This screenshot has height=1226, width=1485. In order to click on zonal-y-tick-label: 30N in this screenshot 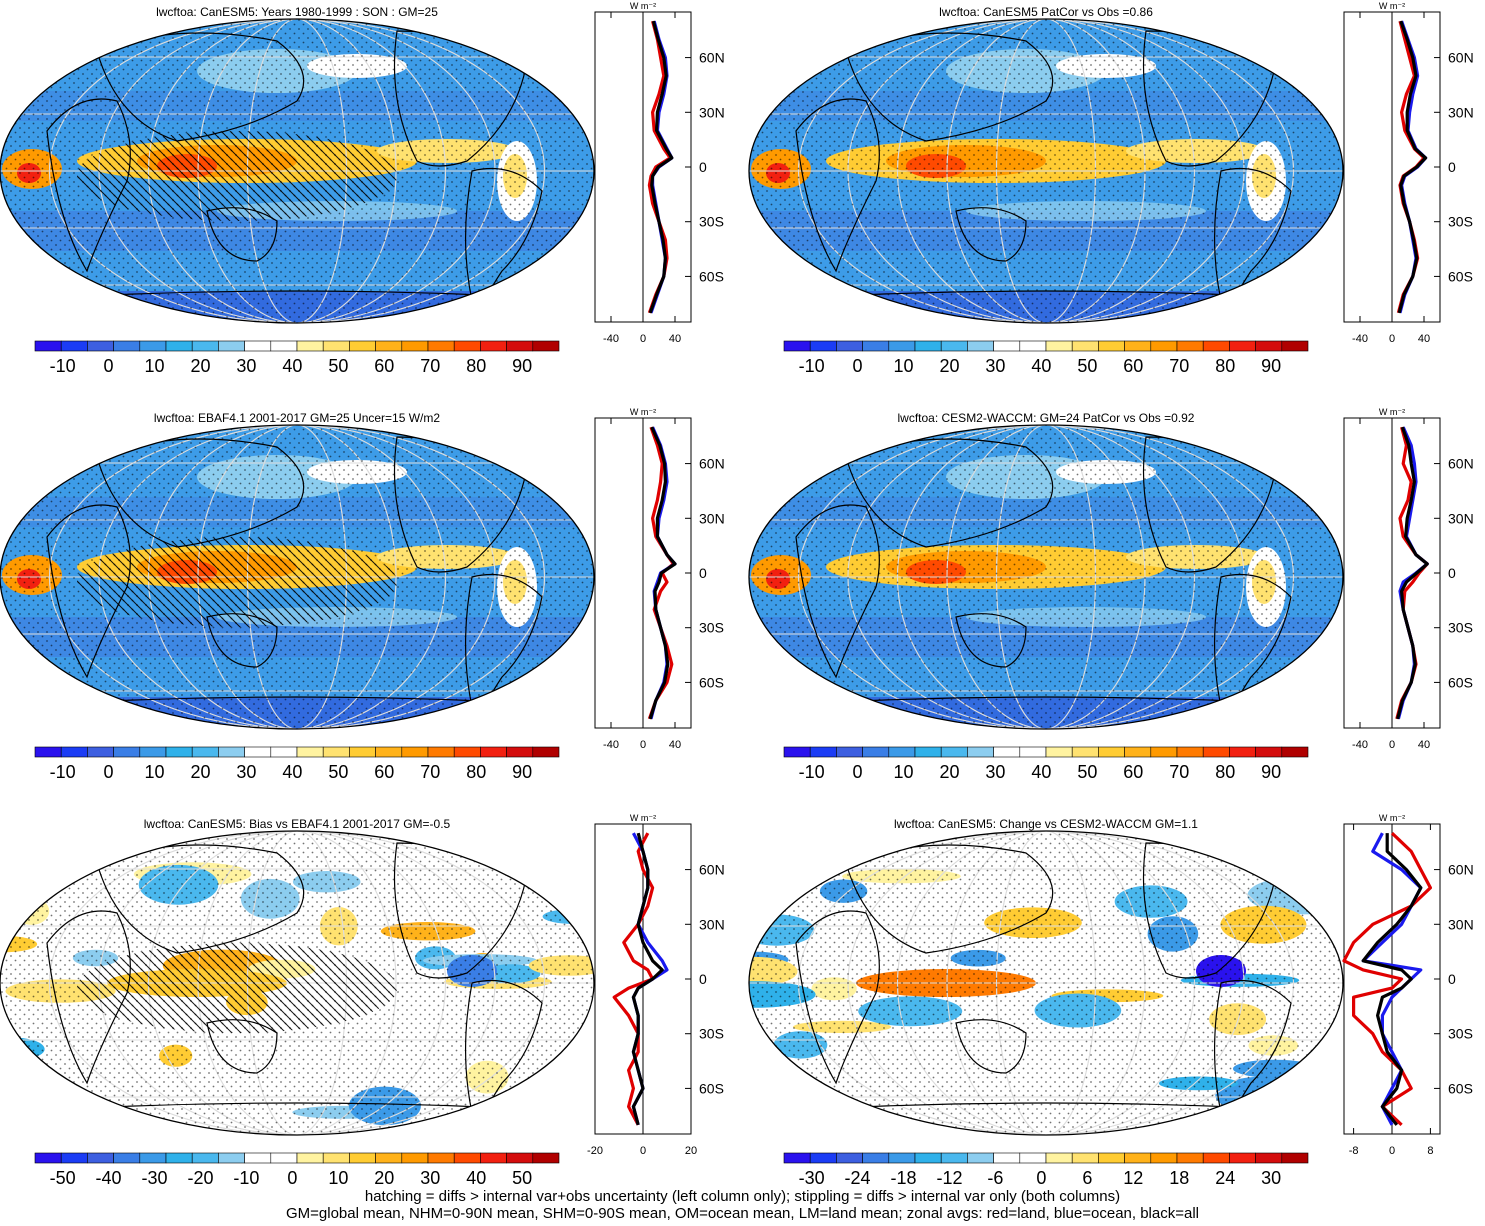, I will do `click(1461, 924)`.